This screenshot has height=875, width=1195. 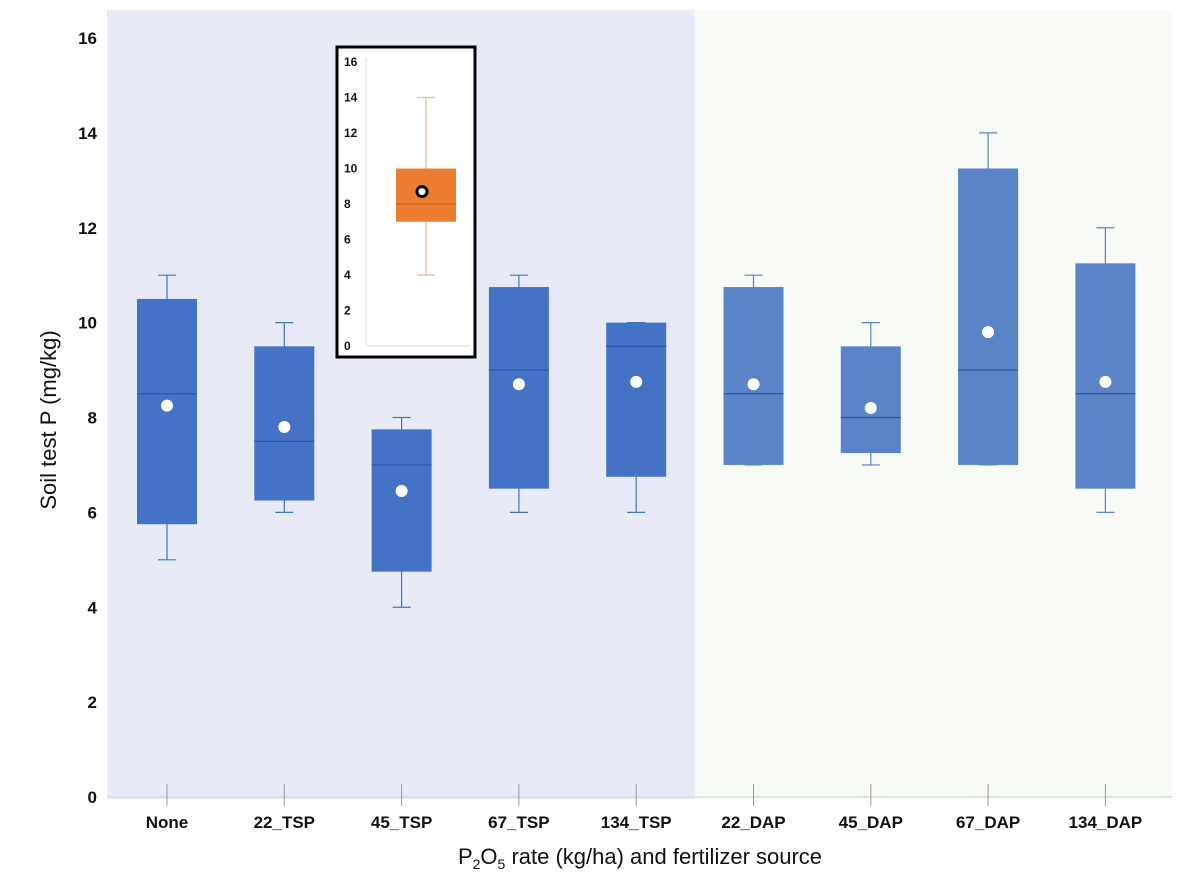 What do you see at coordinates (351, 133) in the screenshot?
I see `inset-y-tick-label: 12` at bounding box center [351, 133].